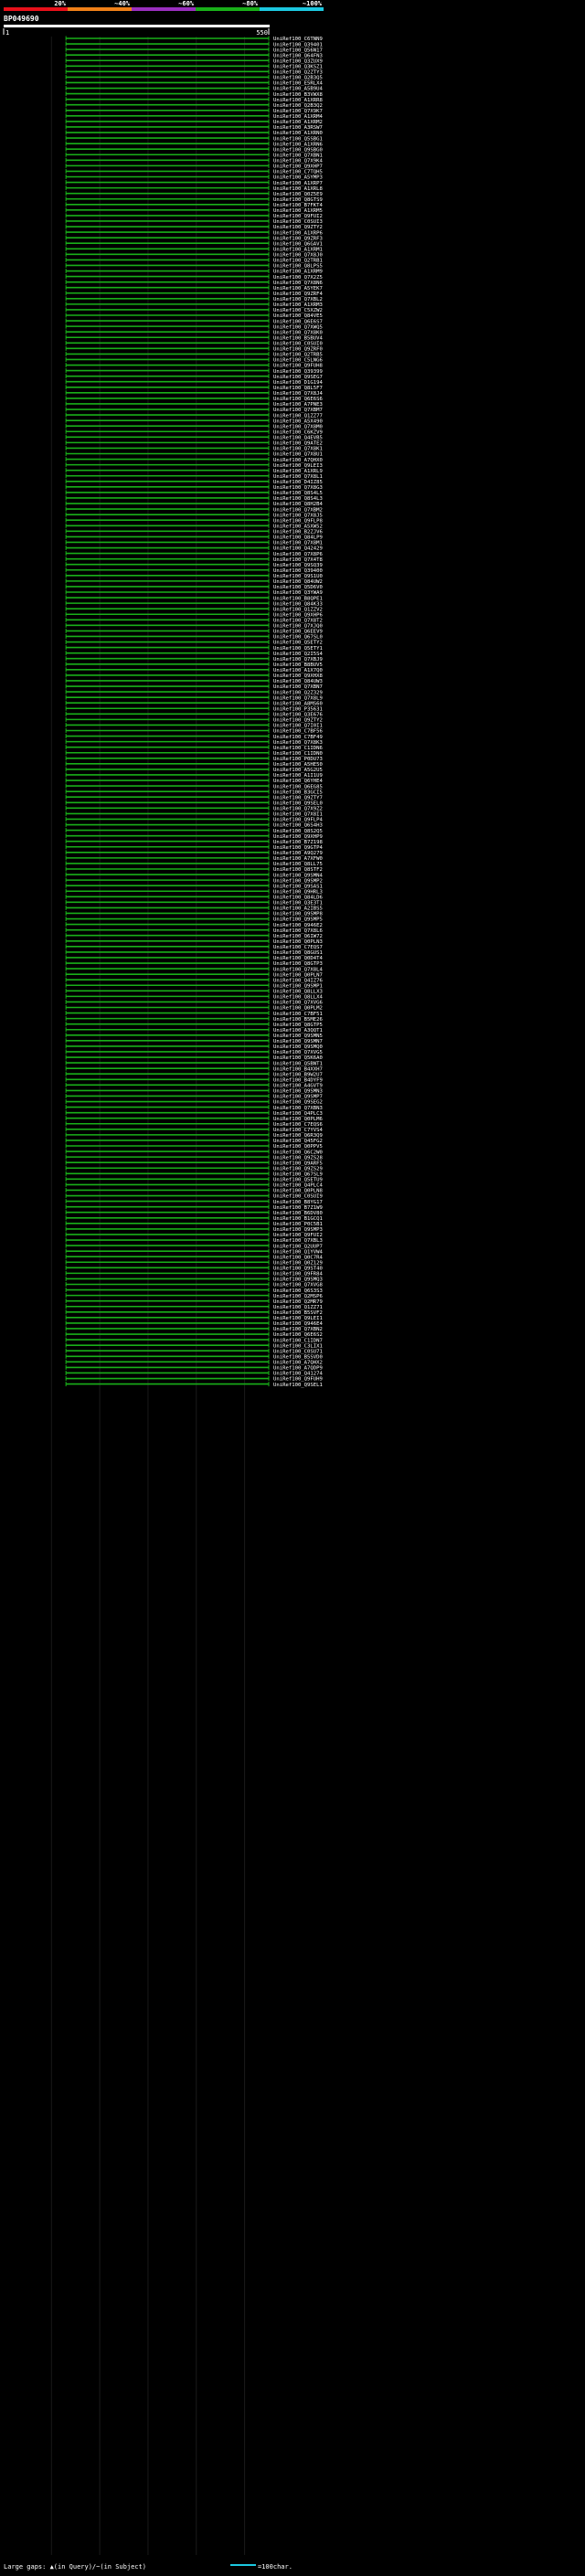 The image size is (585, 2576). What do you see at coordinates (194, 210) in the screenshot?
I see `hit-row: UniRef100_A1XRM5` at bounding box center [194, 210].